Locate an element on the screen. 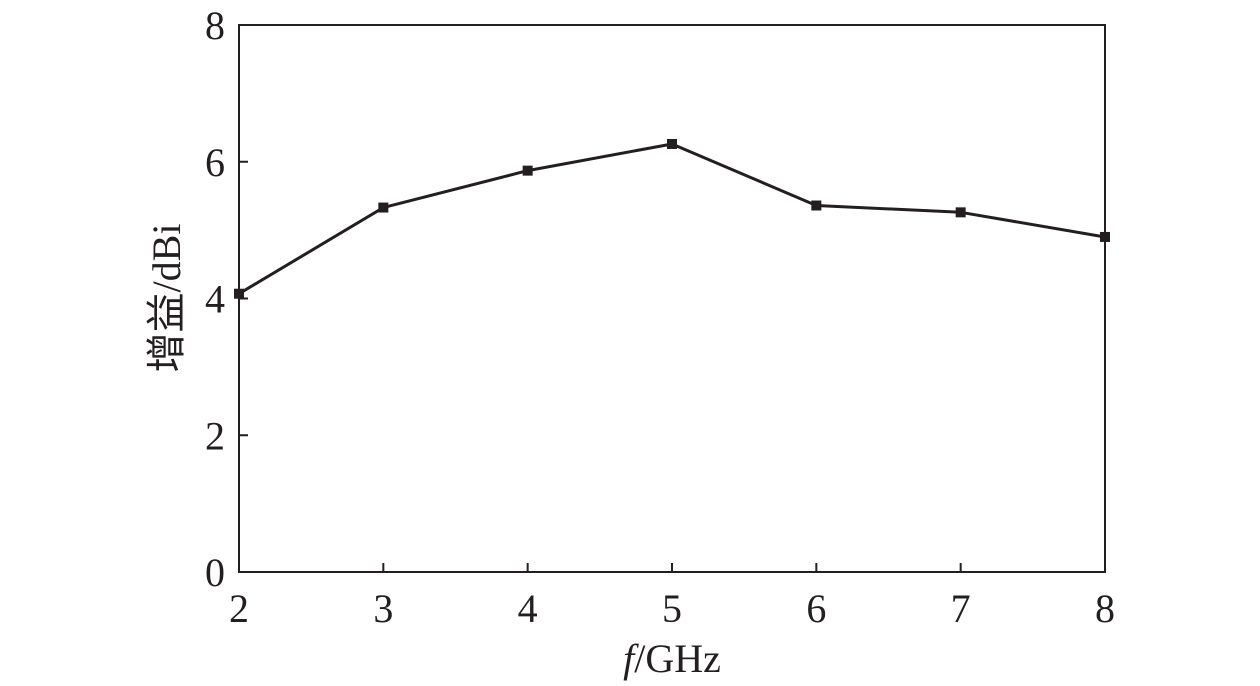 The height and width of the screenshot is (686, 1260). x-axis: 2 3 4 5 6 7 8 is located at coordinates (672, 597).